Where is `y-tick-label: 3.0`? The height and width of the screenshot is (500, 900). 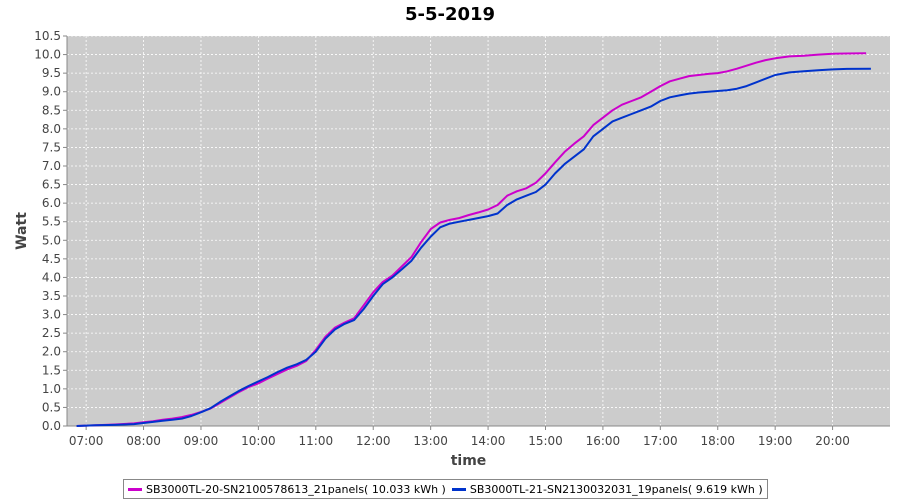 y-tick-label: 3.0 is located at coordinates (51, 315).